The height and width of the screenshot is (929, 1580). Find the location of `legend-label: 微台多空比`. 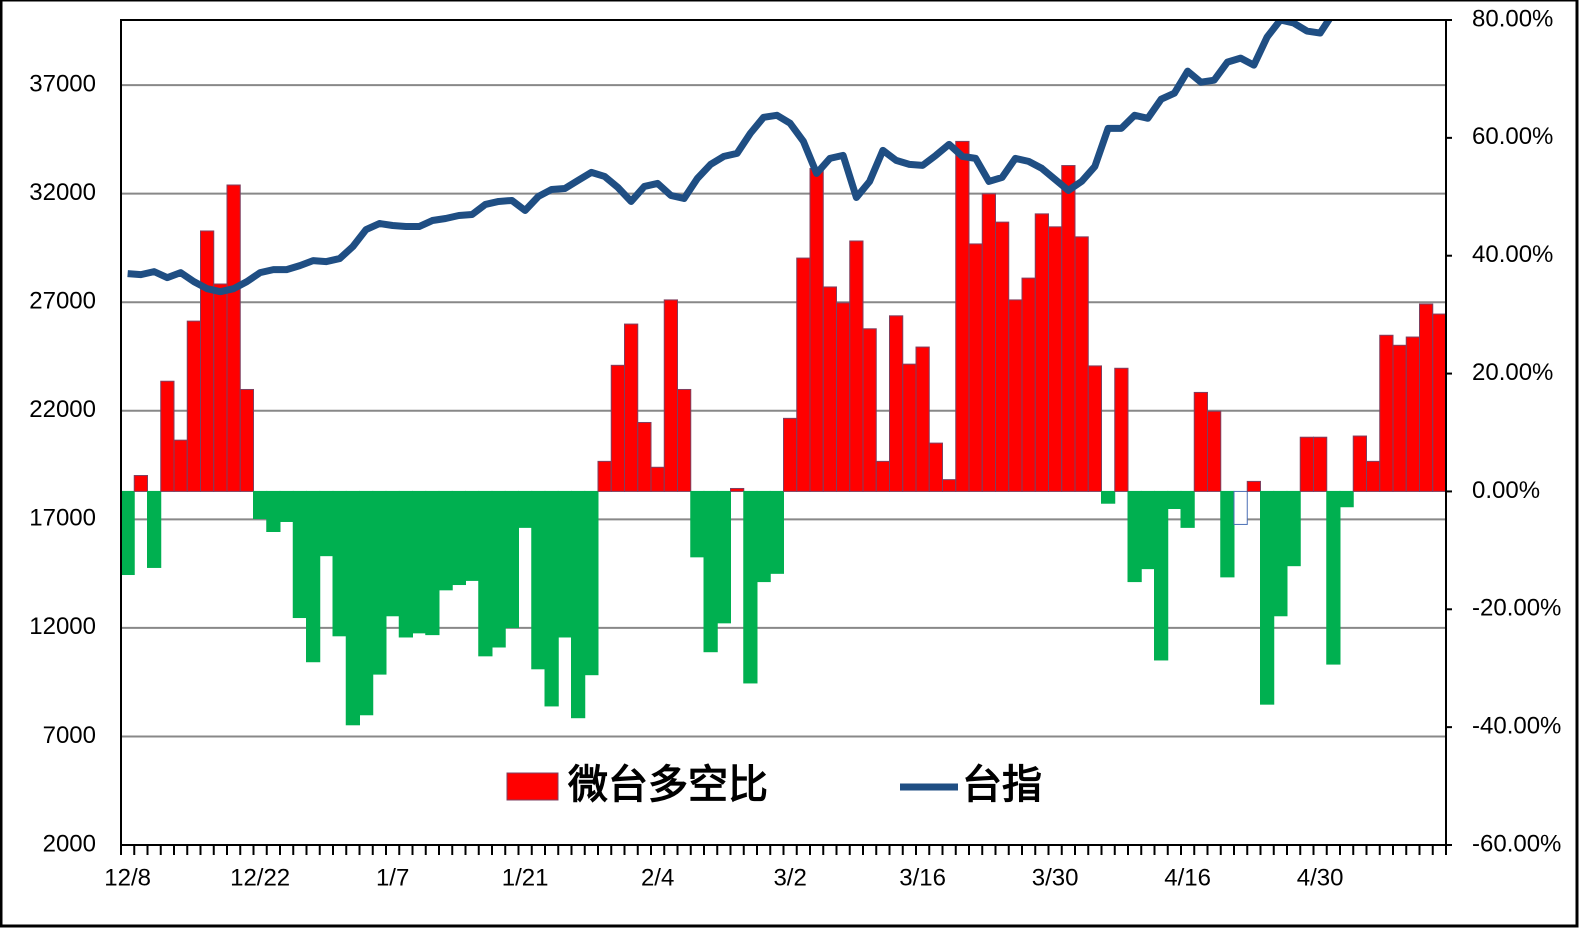

legend-label: 微台多空比 is located at coordinates (667, 785).